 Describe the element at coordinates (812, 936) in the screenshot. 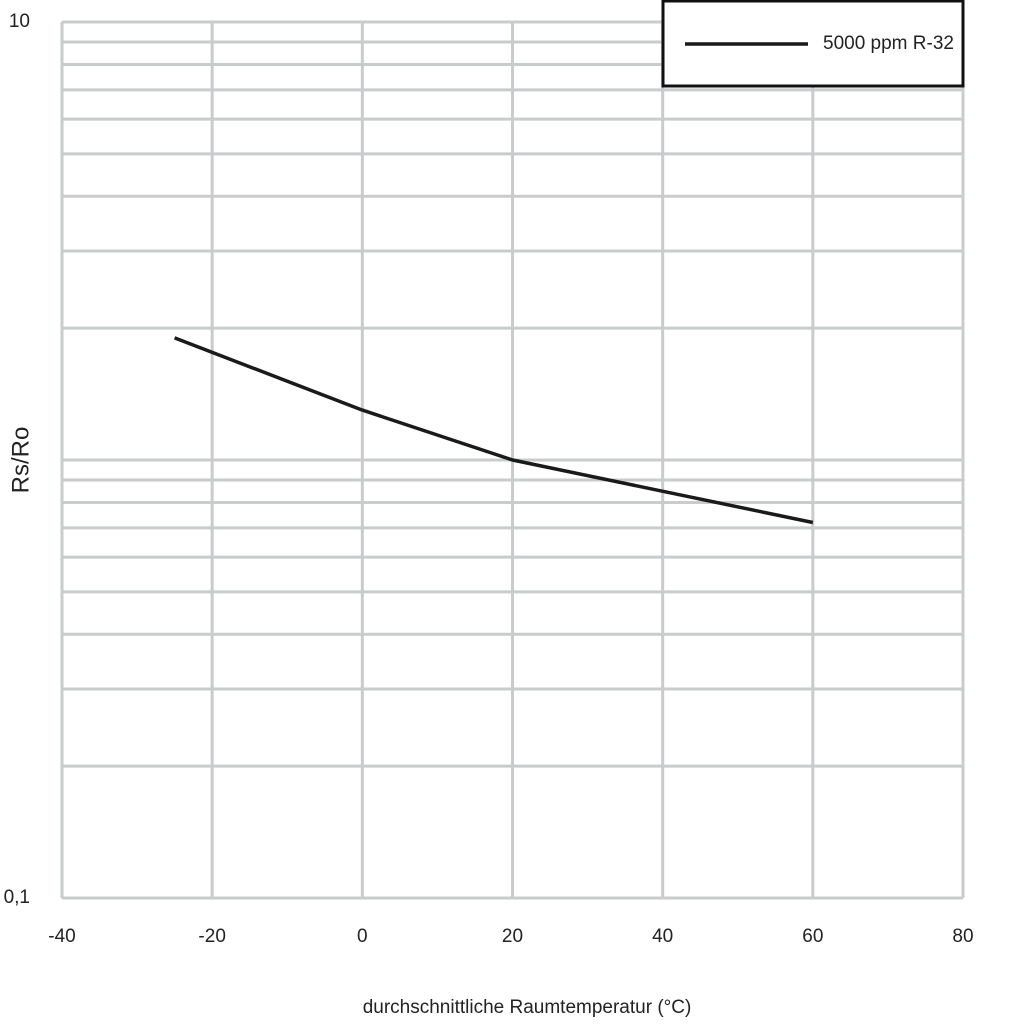

I see `x-tick-label: 60` at that location.